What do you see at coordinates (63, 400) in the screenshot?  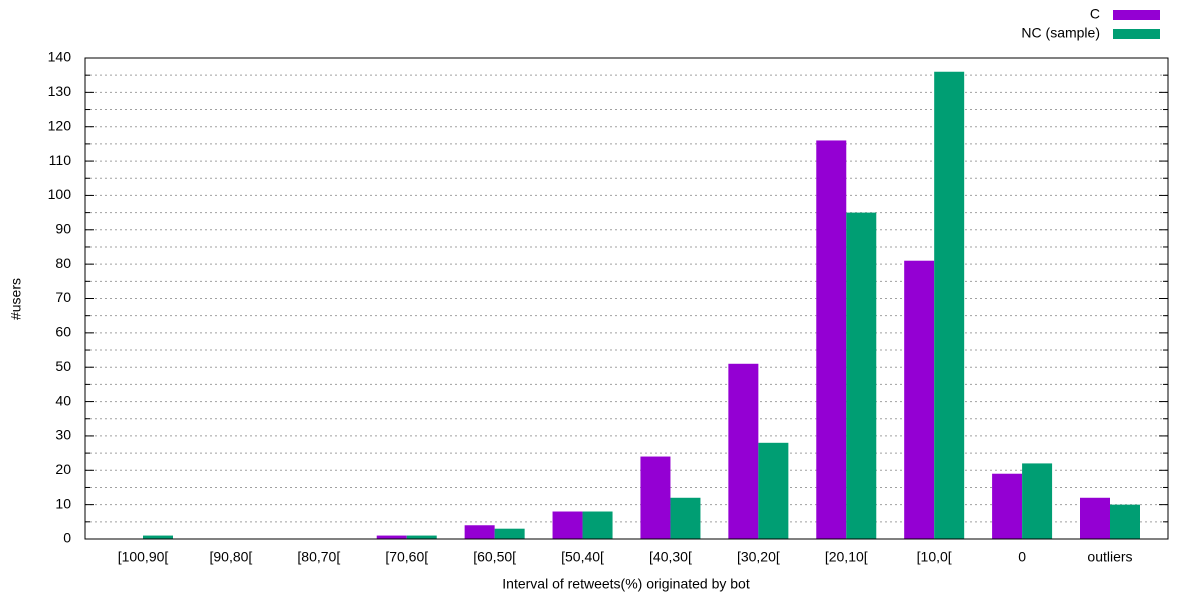 I see `y-tick-label: 40` at bounding box center [63, 400].